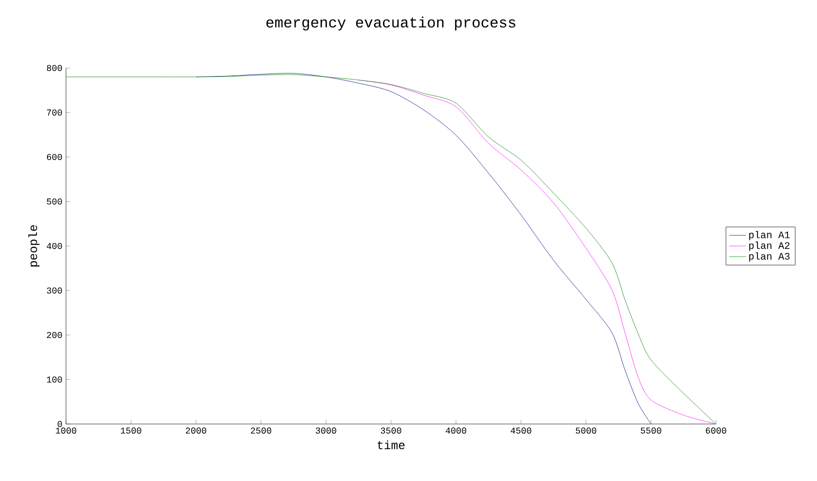  Describe the element at coordinates (54, 157) in the screenshot. I see `y-tick-label: 600` at that location.